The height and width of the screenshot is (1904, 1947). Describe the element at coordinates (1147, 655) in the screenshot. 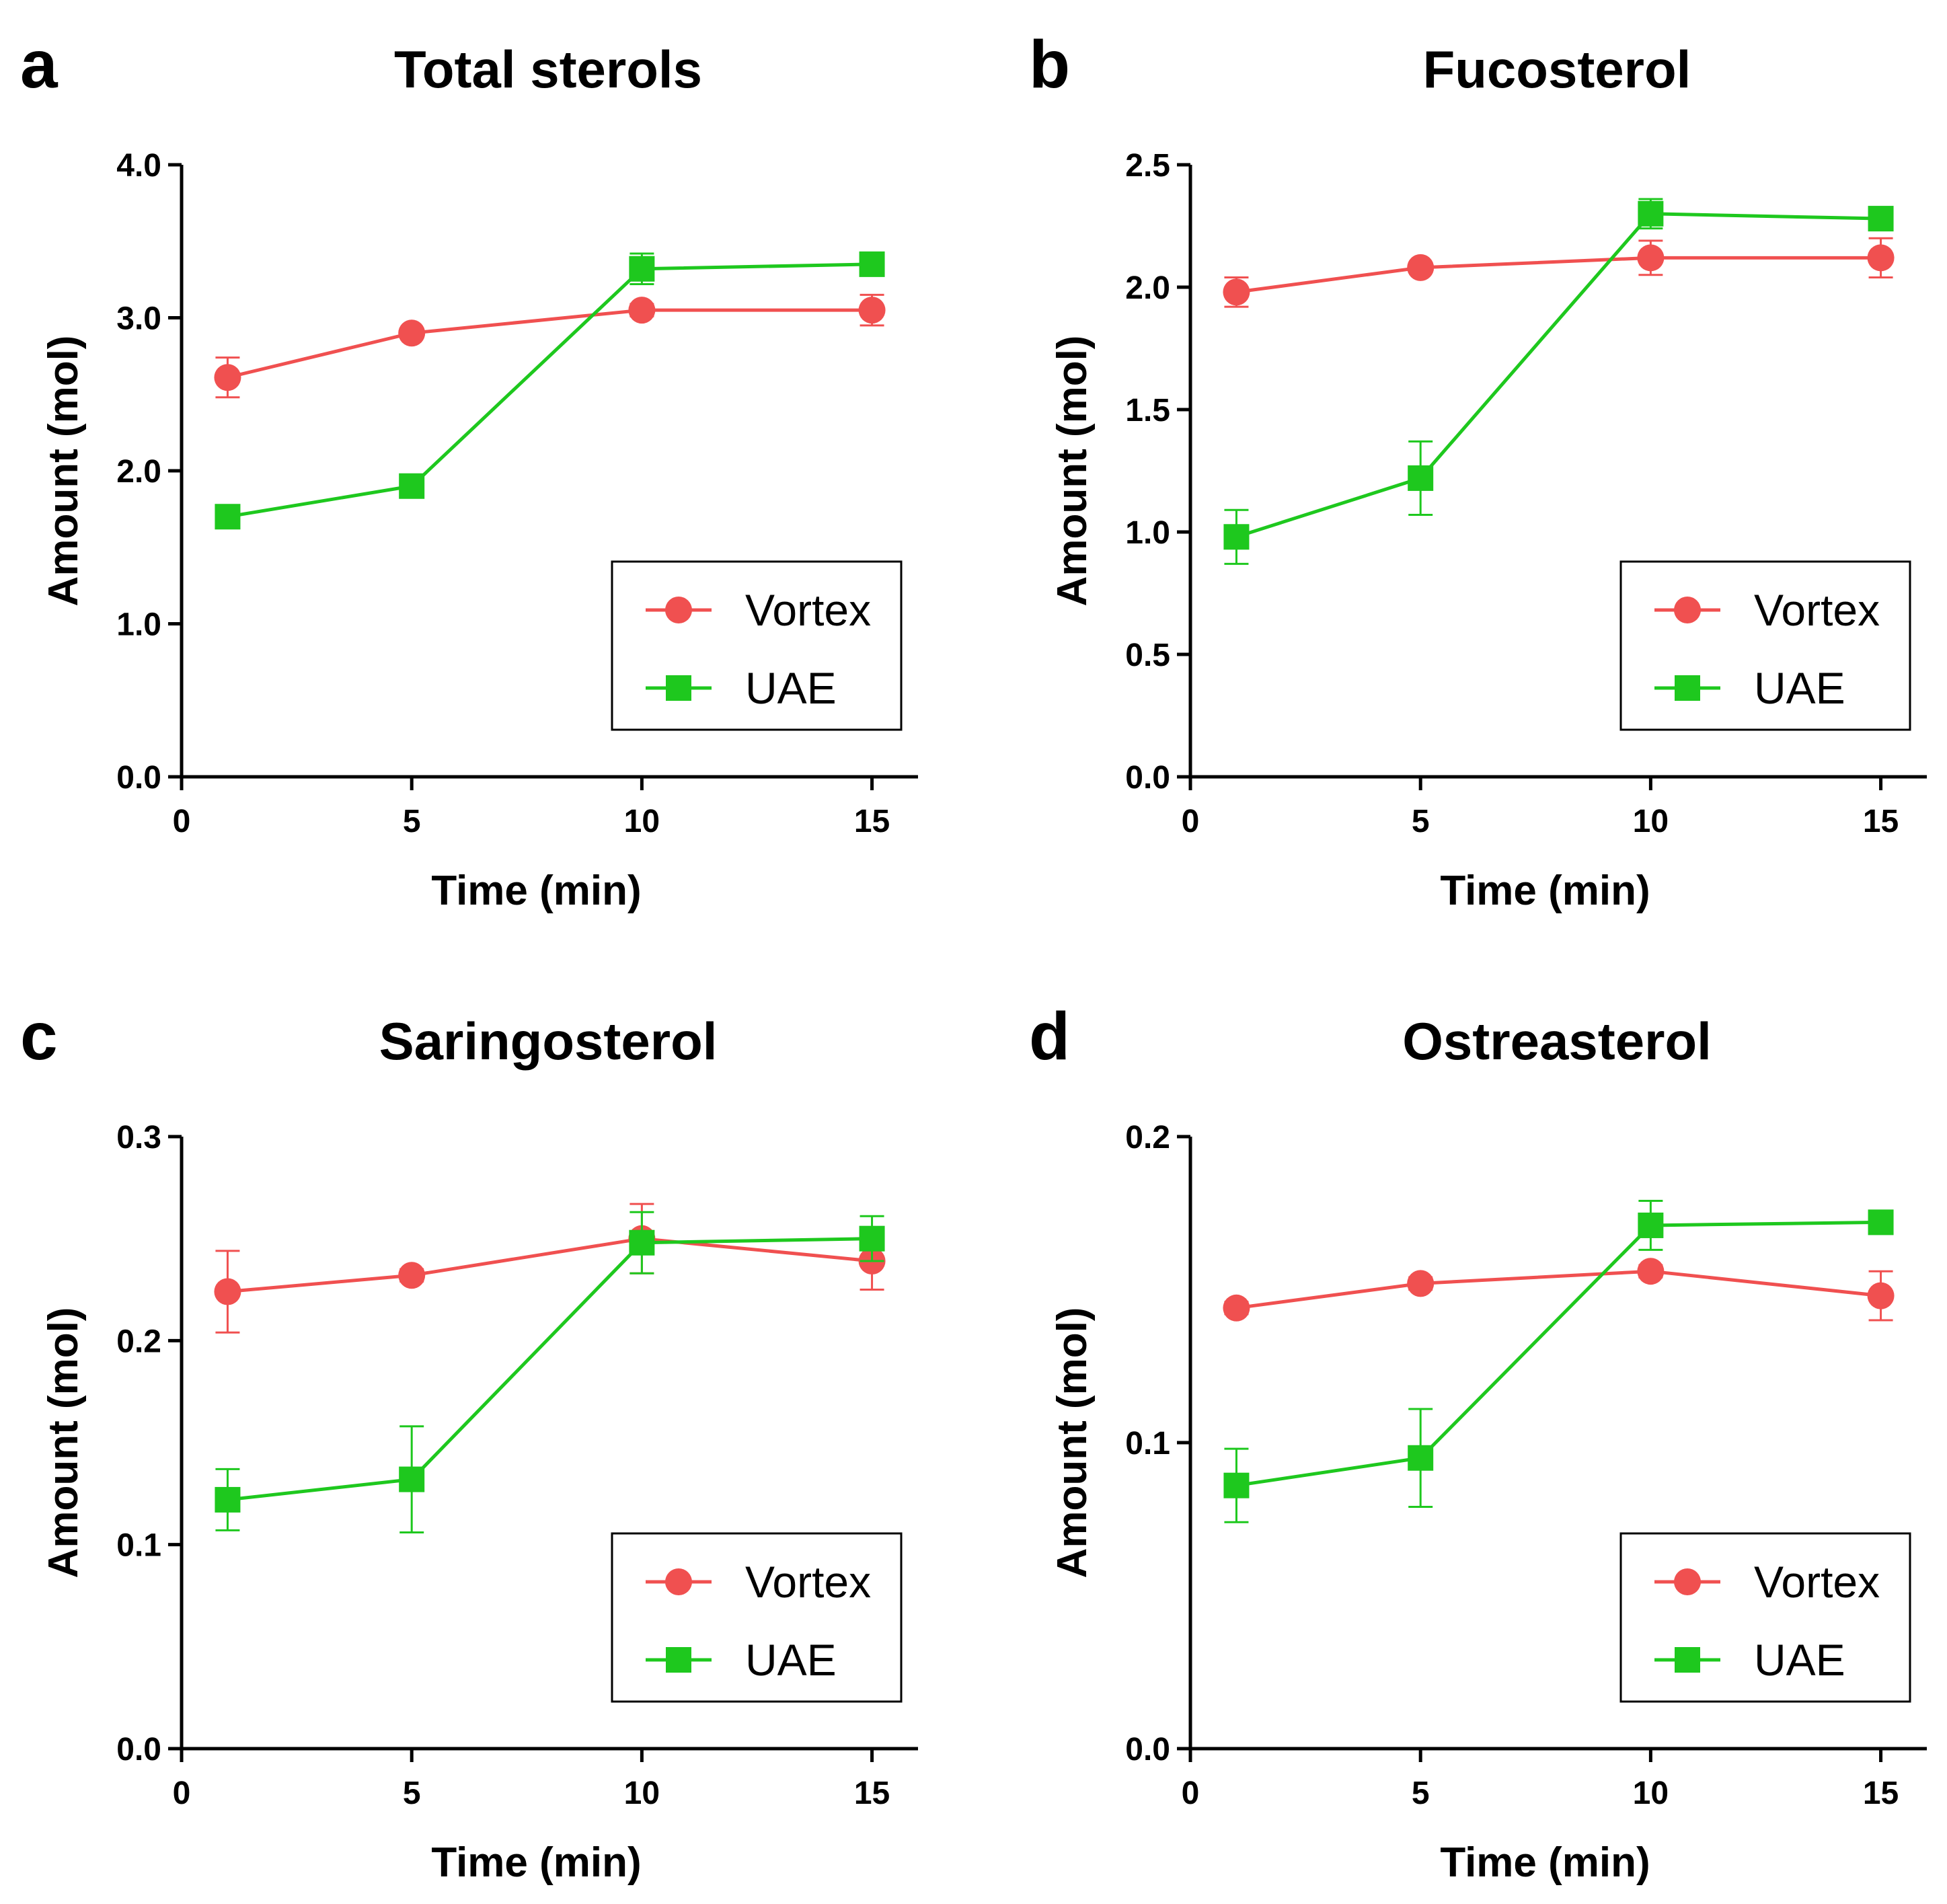

I see `y-tick-label: 0.5` at that location.